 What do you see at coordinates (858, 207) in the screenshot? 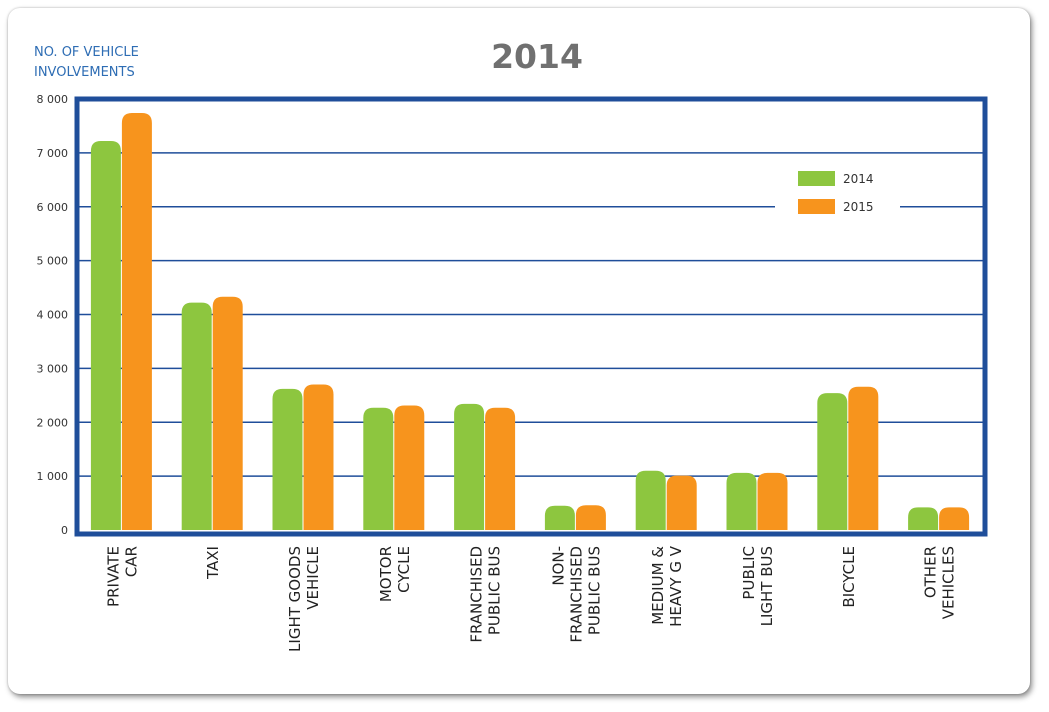
I see `legend-label: 2015` at bounding box center [858, 207].